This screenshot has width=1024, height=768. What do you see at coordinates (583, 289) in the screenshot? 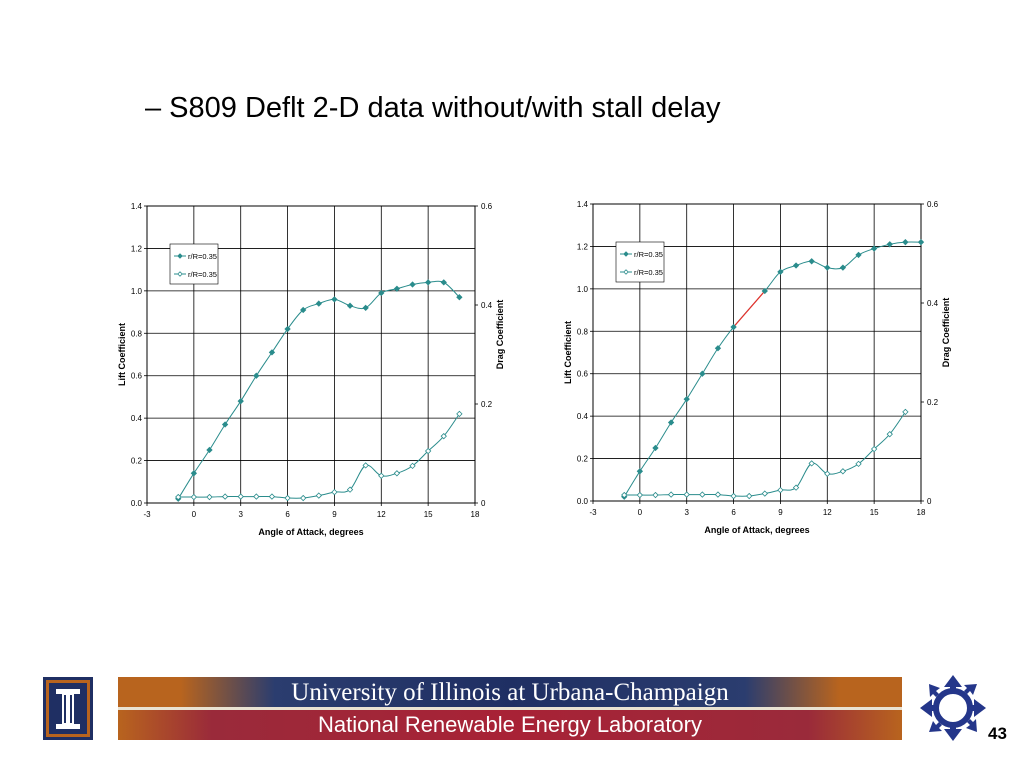
I see `y-tick-label: 1.0` at bounding box center [583, 289].